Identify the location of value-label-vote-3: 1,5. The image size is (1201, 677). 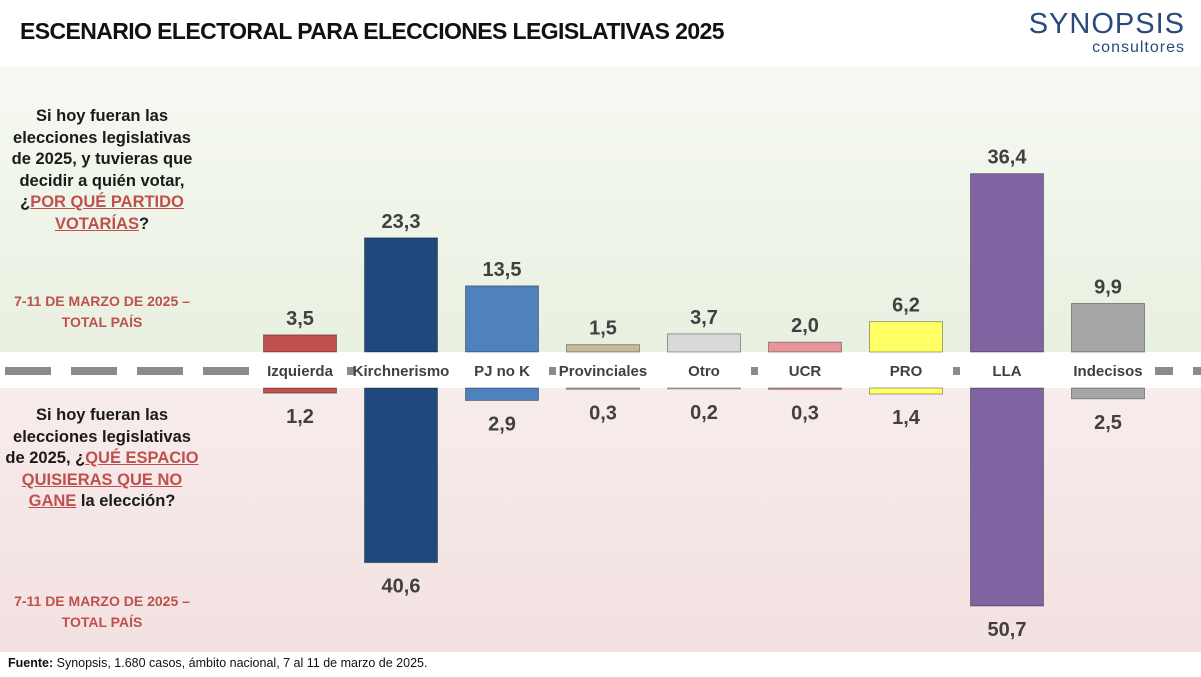
(603, 329).